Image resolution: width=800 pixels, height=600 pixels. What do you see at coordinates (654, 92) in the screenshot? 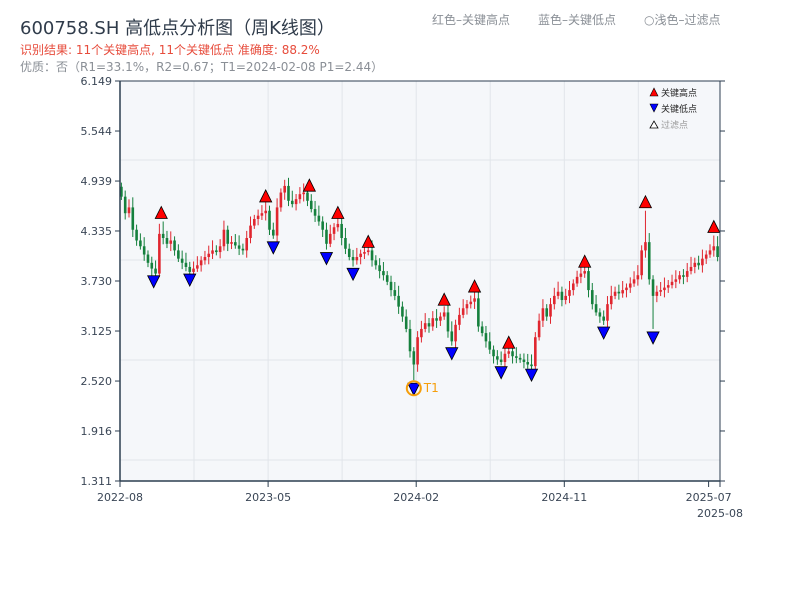
I see `legend-high-icon` at bounding box center [654, 92].